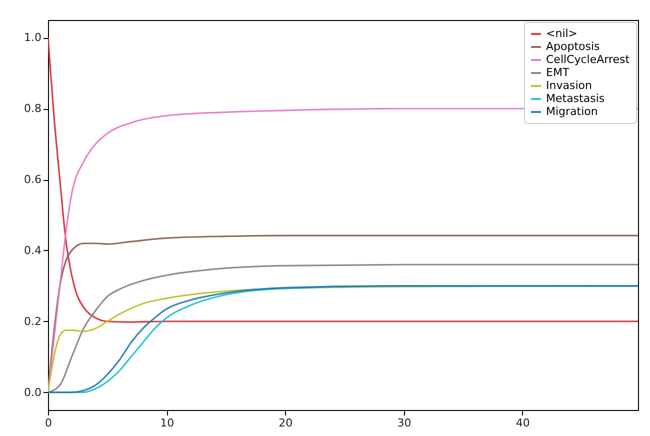 Image resolution: width=650 pixels, height=436 pixels. I want to click on legend-label: Migration, so click(572, 111).